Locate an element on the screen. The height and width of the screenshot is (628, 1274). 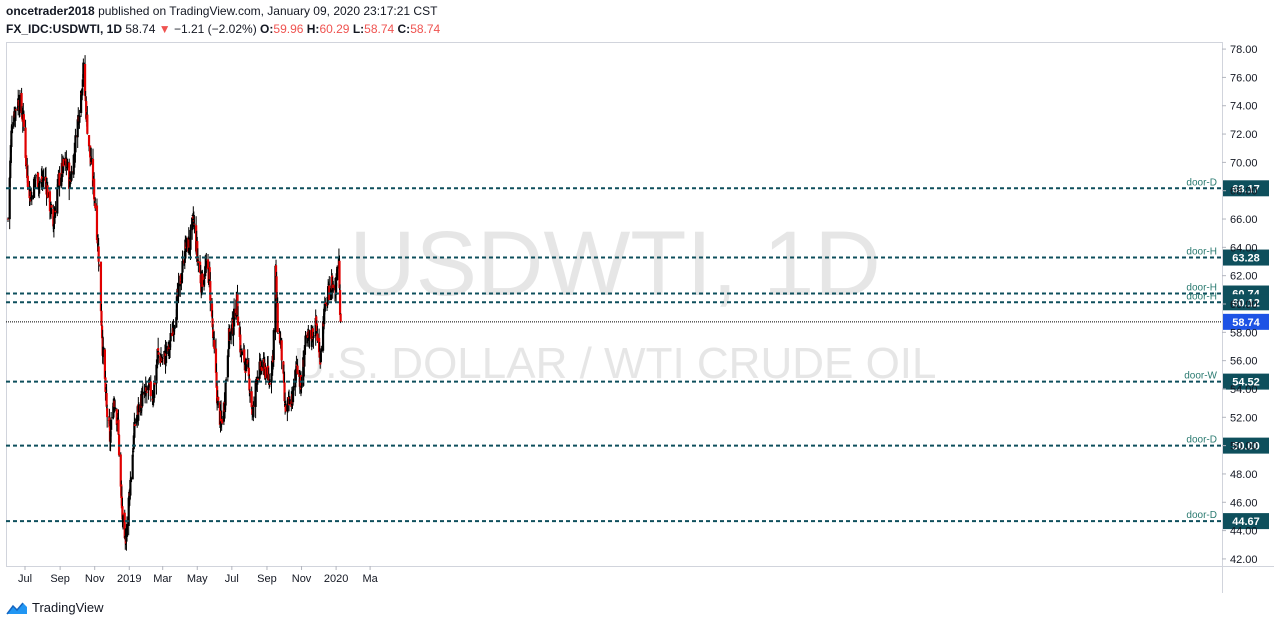
y-tick-label: 68.00 is located at coordinates (1244, 192).